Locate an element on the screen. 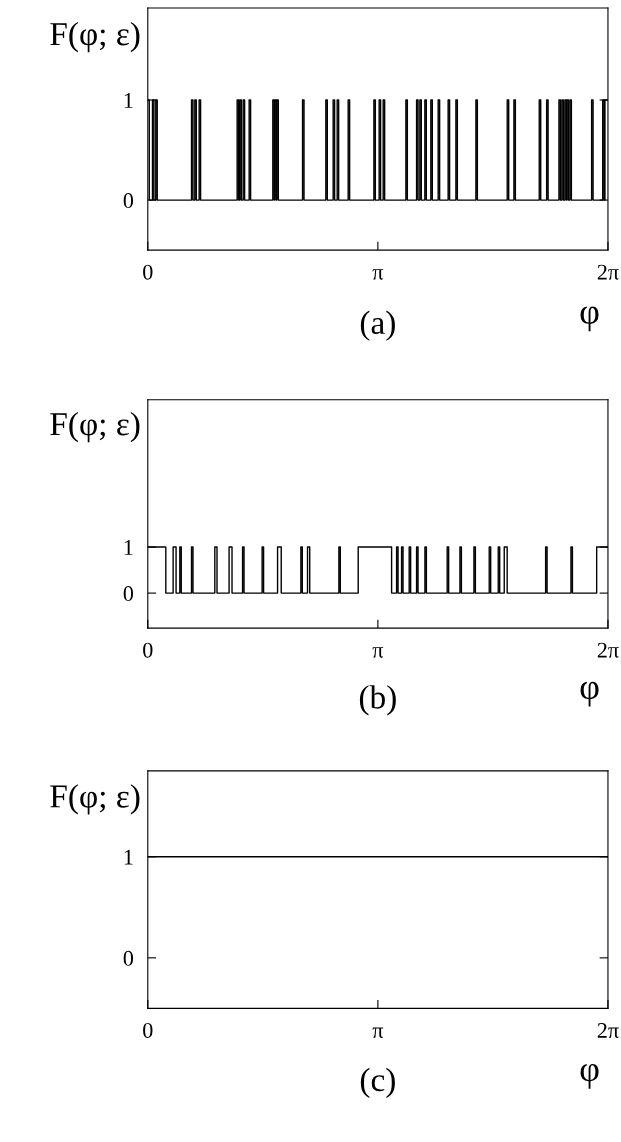  text: (a) is located at coordinates (377, 325).